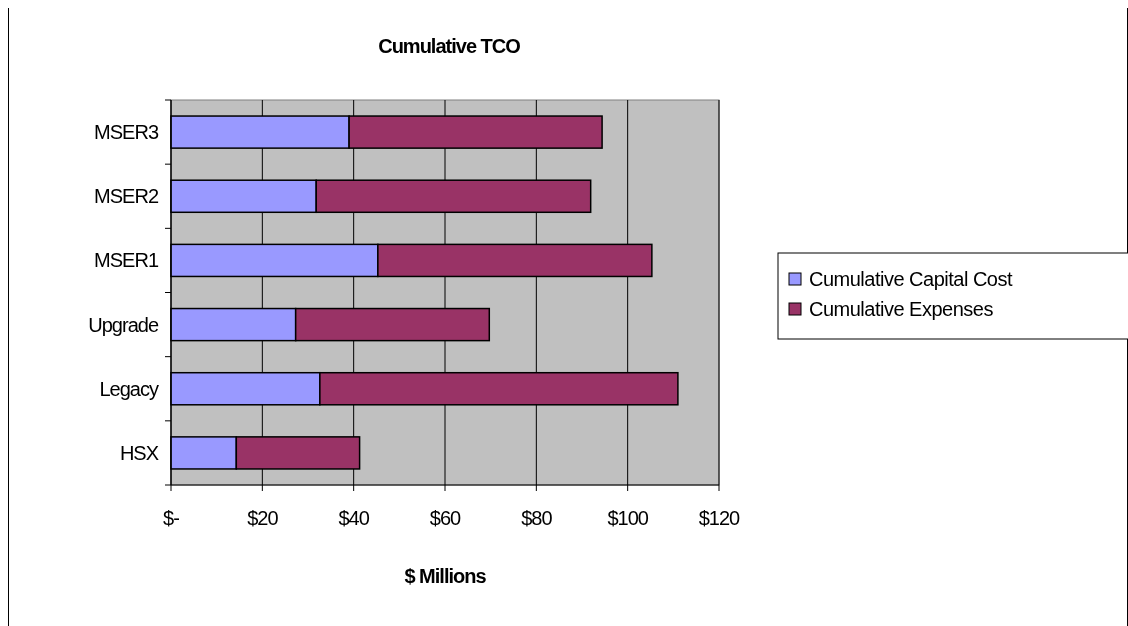  I want to click on x-tick-label: $20, so click(263, 518).